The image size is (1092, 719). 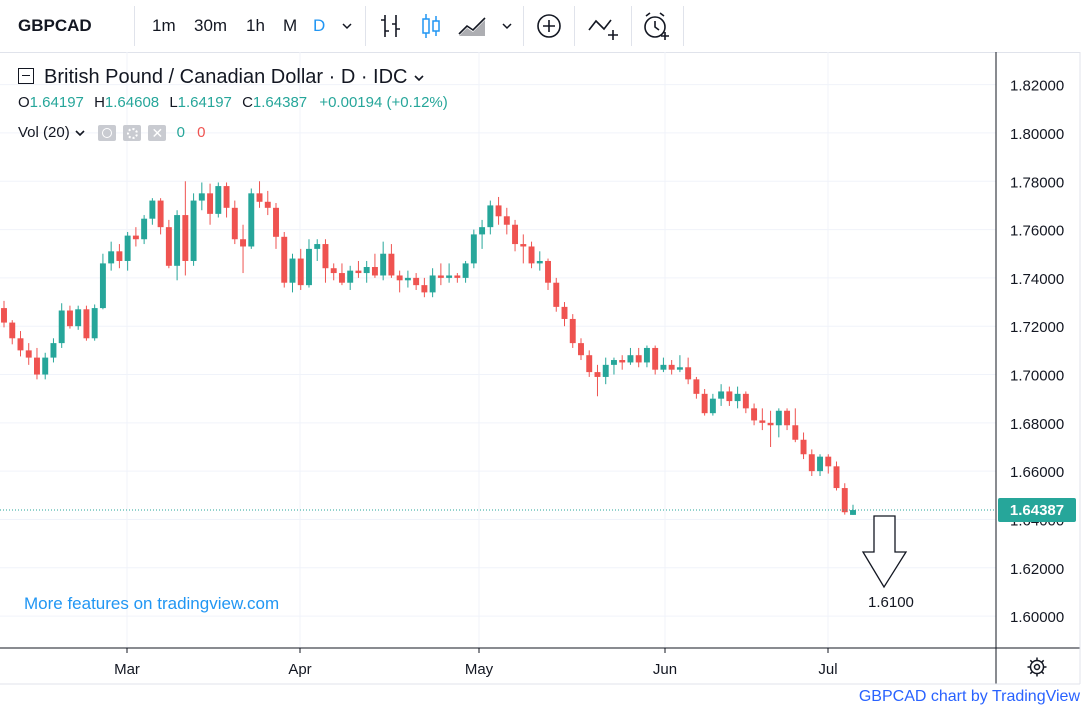 I want to click on price-tick-label: 1.60000, so click(x=1037, y=617).